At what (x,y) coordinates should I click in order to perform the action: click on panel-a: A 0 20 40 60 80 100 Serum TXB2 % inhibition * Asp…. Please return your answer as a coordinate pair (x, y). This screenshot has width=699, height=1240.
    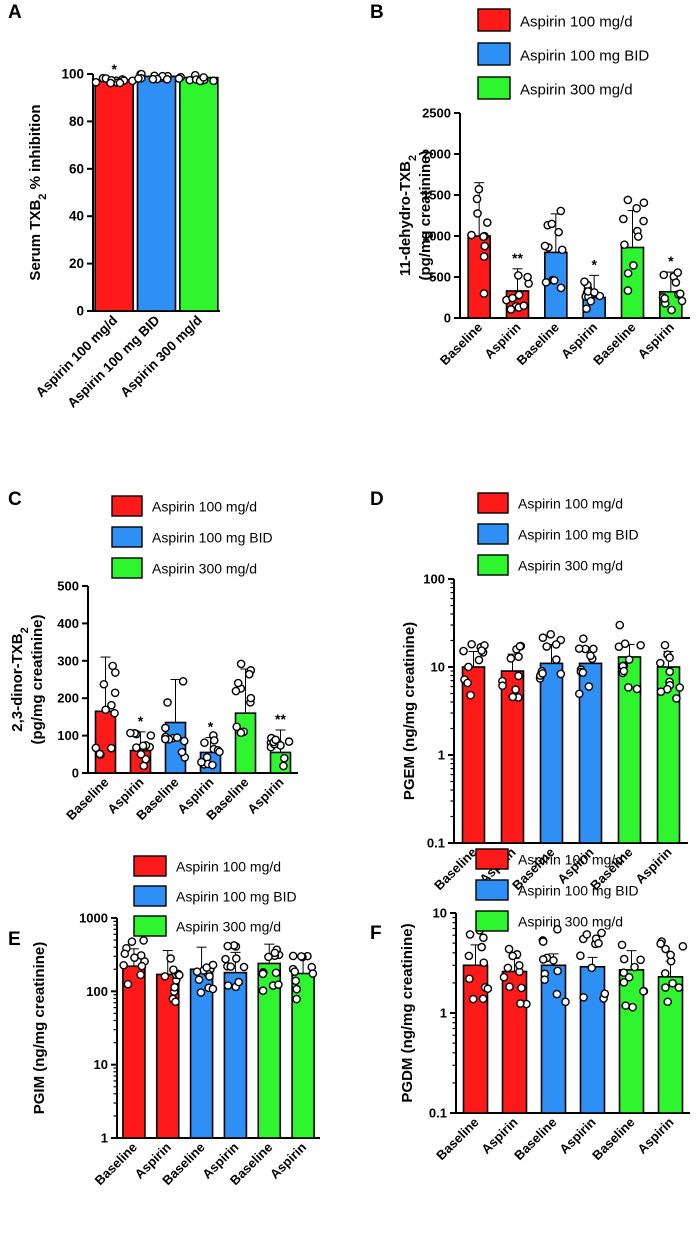
    Looking at the image, I should click on (114, 206).